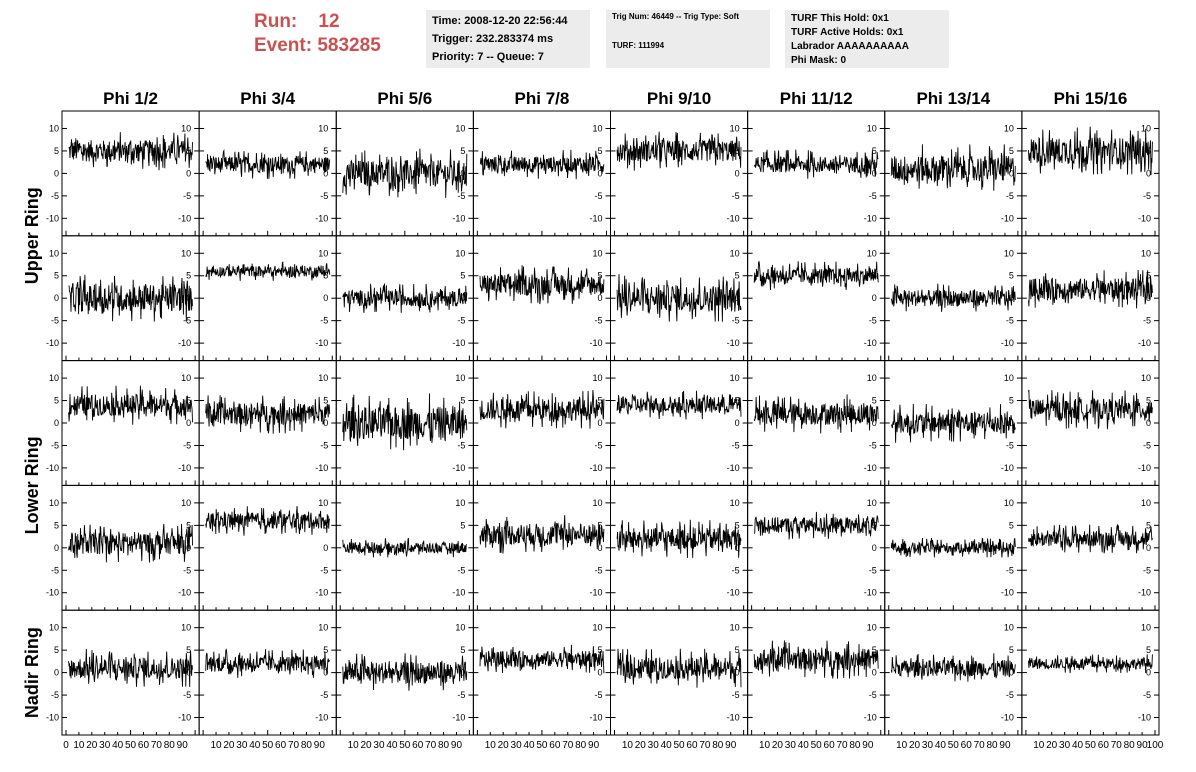 The width and height of the screenshot is (1196, 772). I want to click on run-row: Run: 12, so click(317, 22).